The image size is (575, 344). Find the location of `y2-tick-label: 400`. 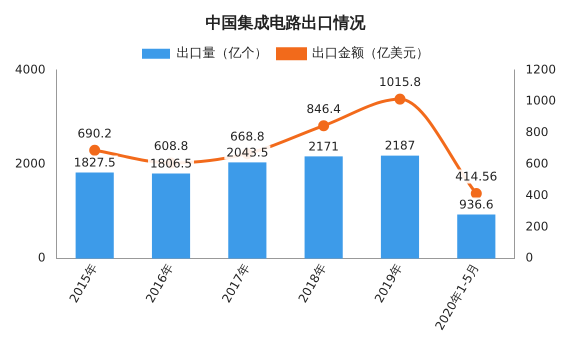

y2-tick-label: 400 is located at coordinates (536, 195).